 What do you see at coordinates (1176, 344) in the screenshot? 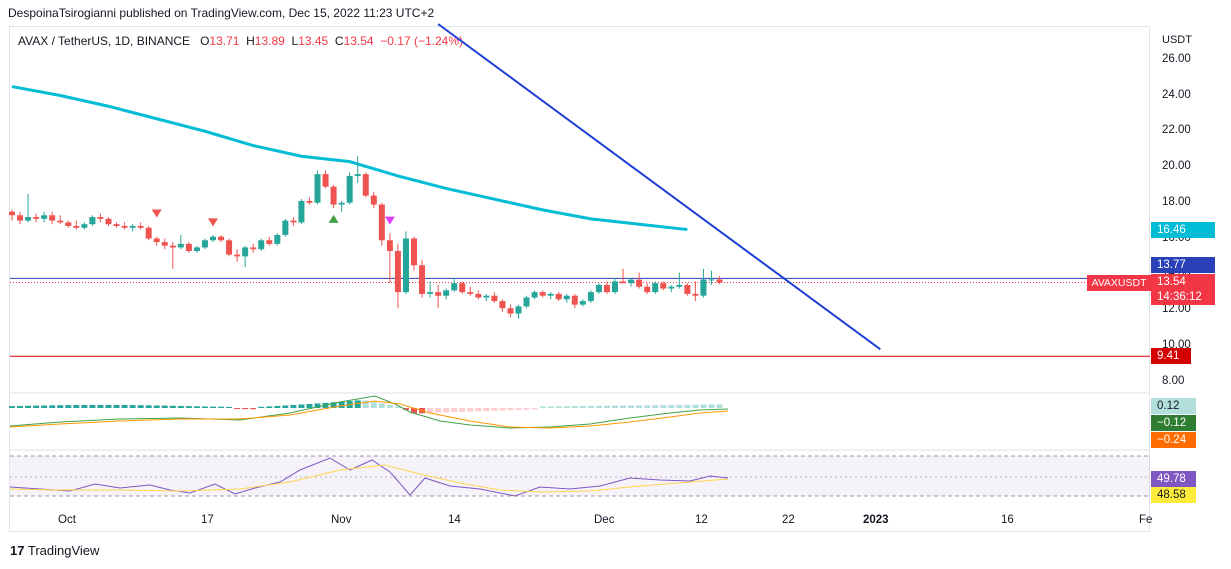
I see `price-tick-label: 10.00` at bounding box center [1176, 344].